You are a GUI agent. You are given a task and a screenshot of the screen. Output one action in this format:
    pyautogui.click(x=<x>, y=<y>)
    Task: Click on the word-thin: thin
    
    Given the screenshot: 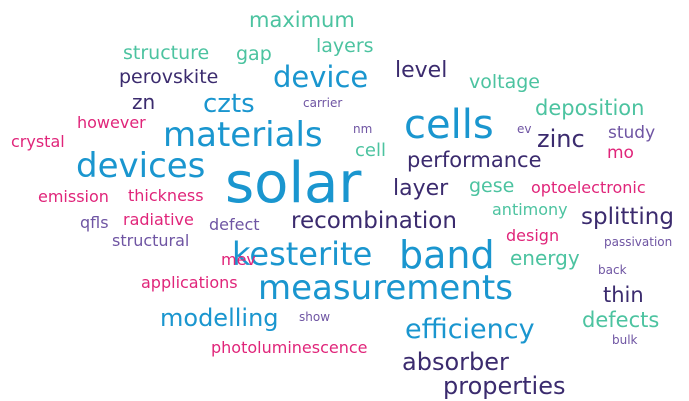 What is the action you would take?
    pyautogui.click(x=623, y=295)
    